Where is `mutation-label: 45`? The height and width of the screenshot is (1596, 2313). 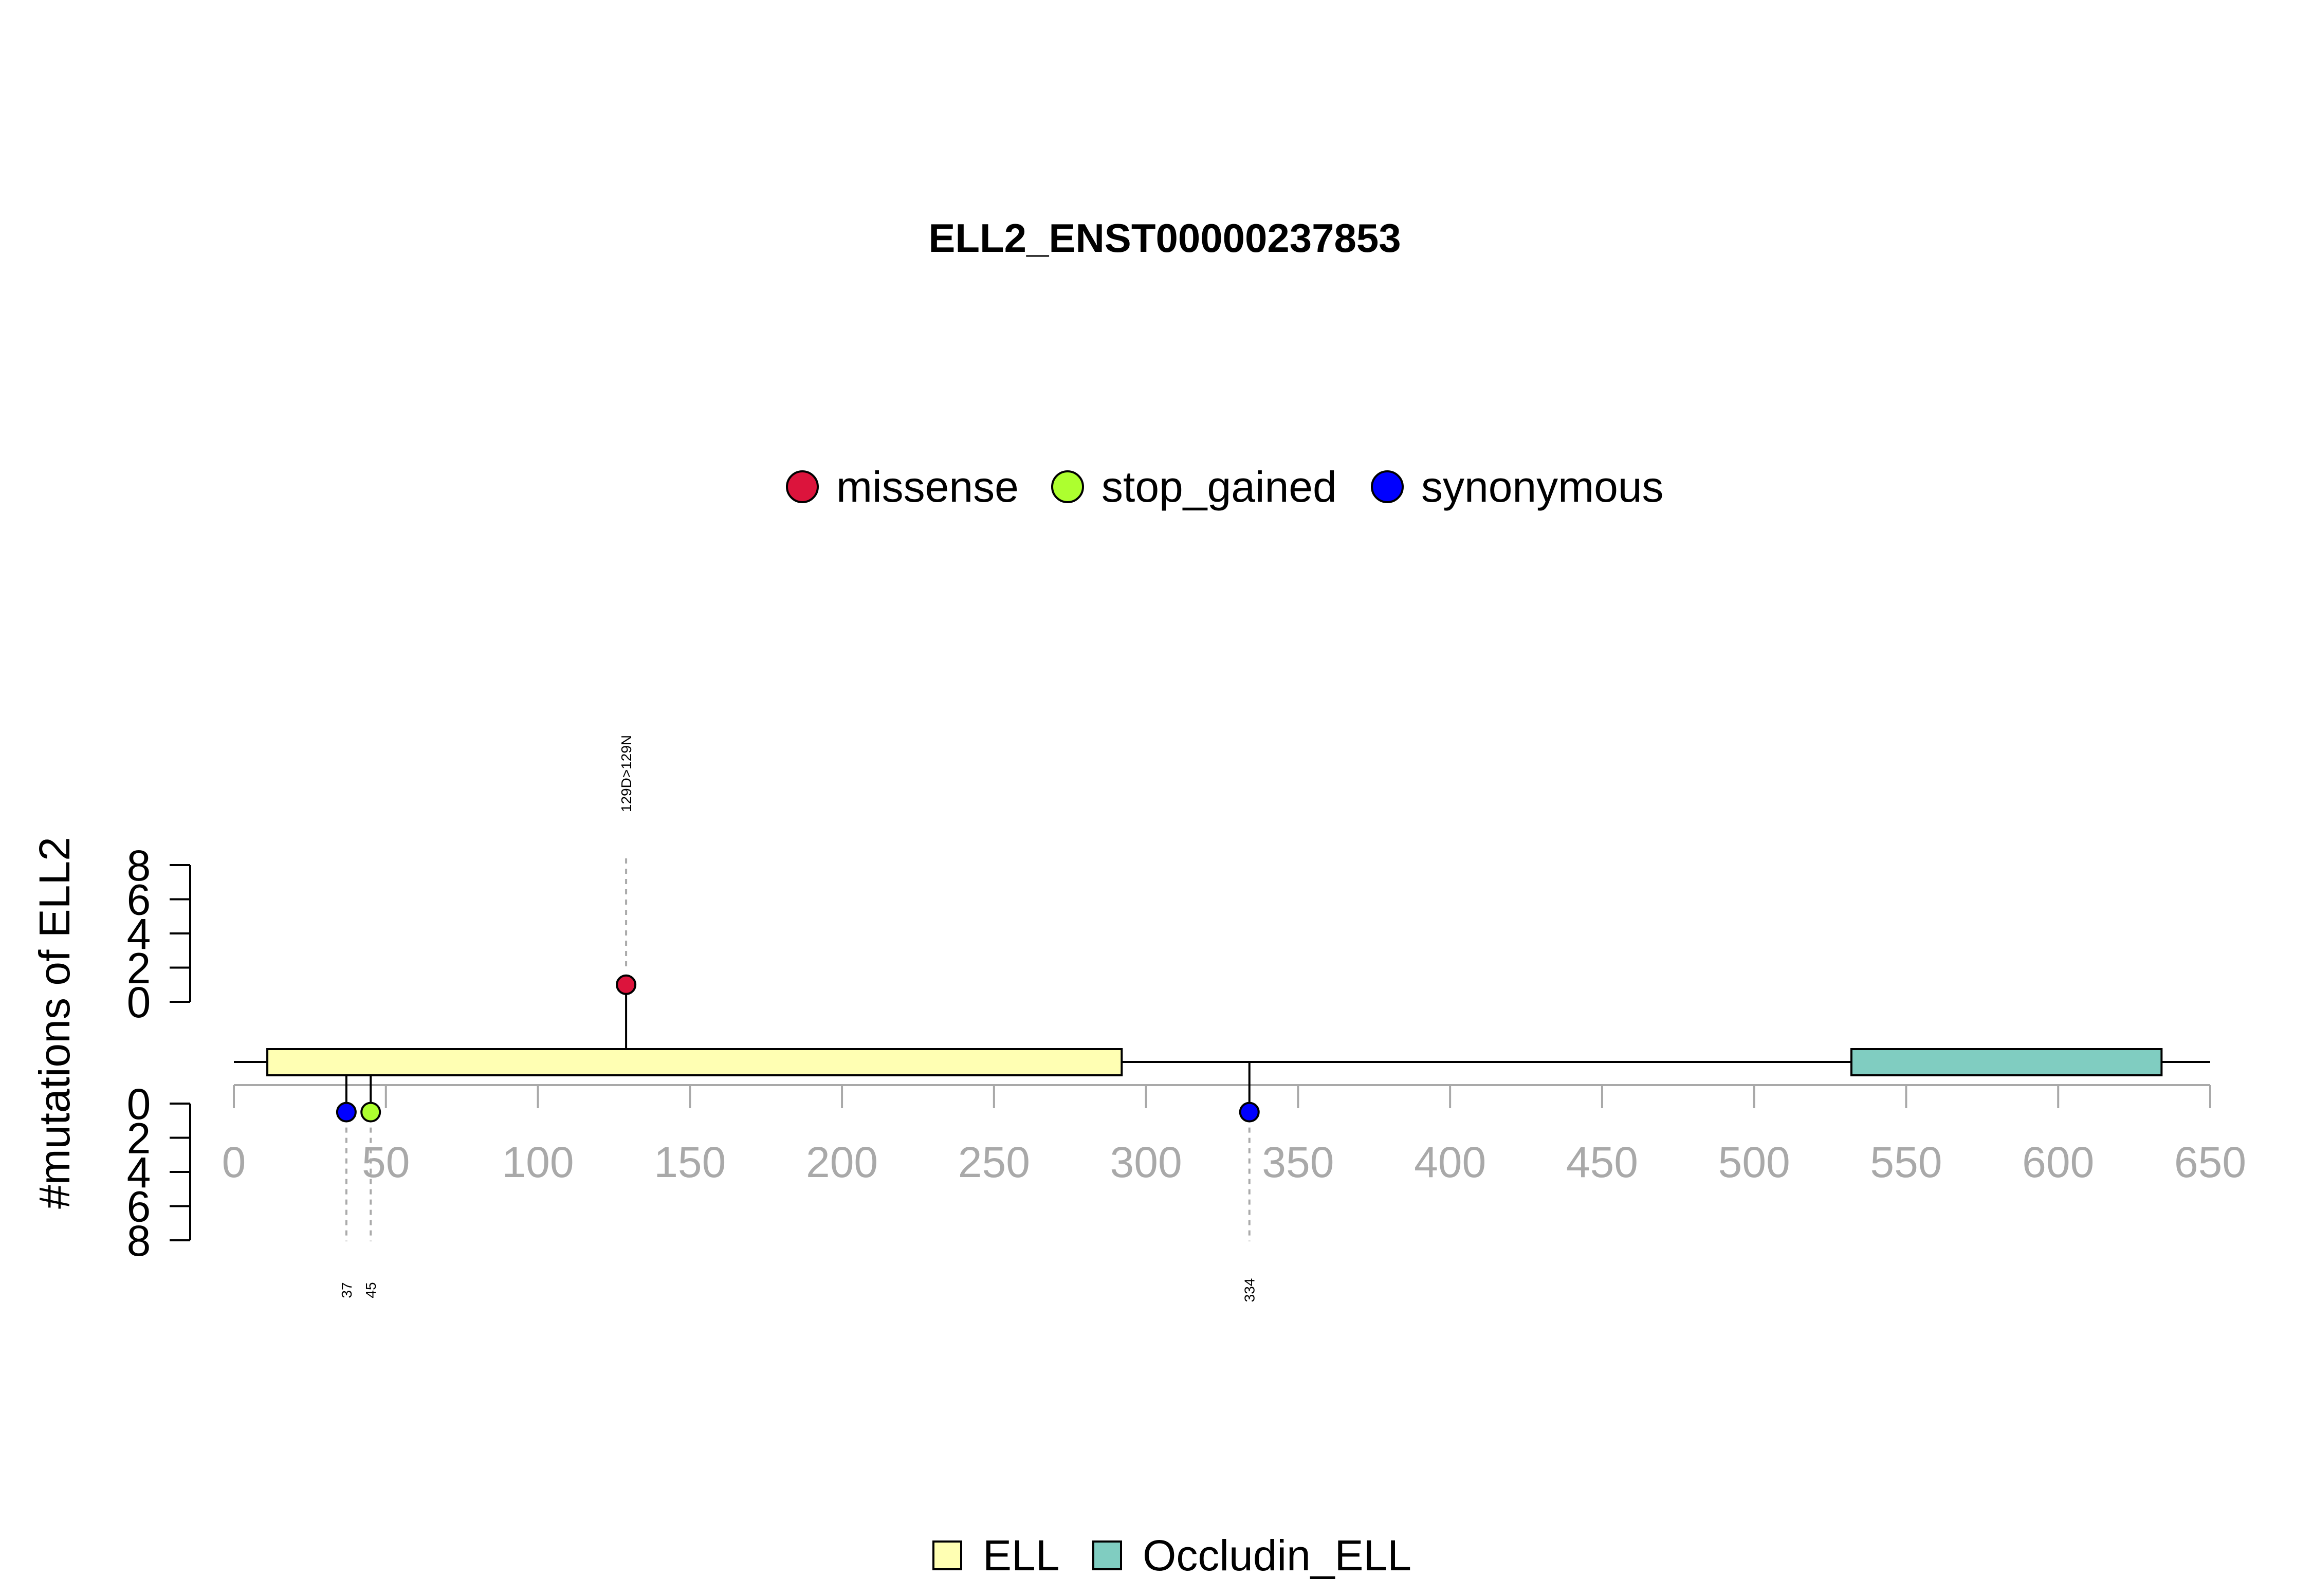 mutation-label: 45 is located at coordinates (371, 1290).